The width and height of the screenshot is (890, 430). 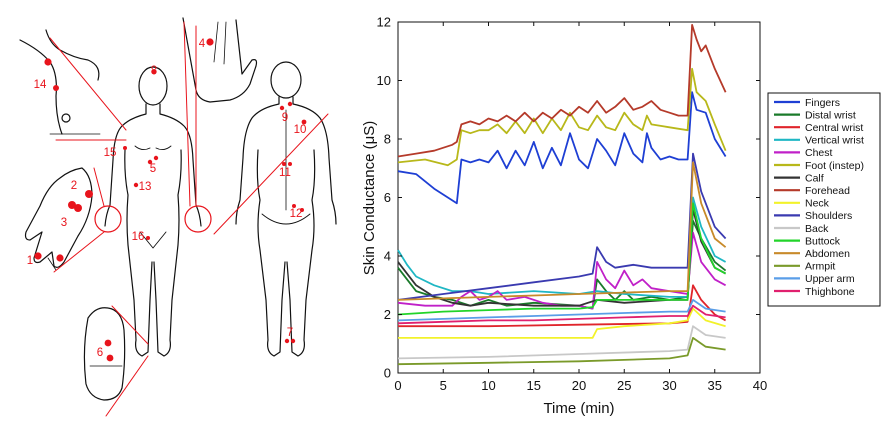 I want to click on series-line-abdomen, so click(x=562, y=231).